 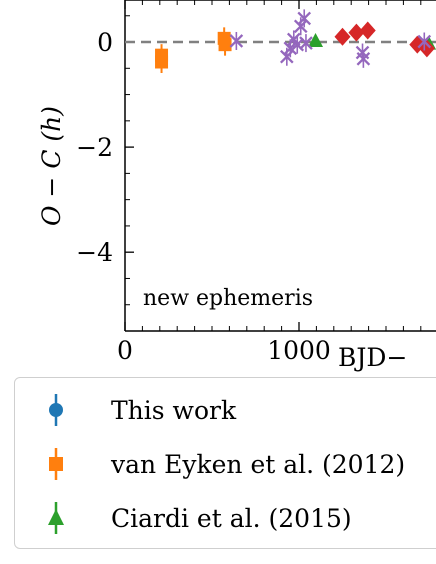 What do you see at coordinates (56, 410) in the screenshot?
I see `circle-errorbar-icon` at bounding box center [56, 410].